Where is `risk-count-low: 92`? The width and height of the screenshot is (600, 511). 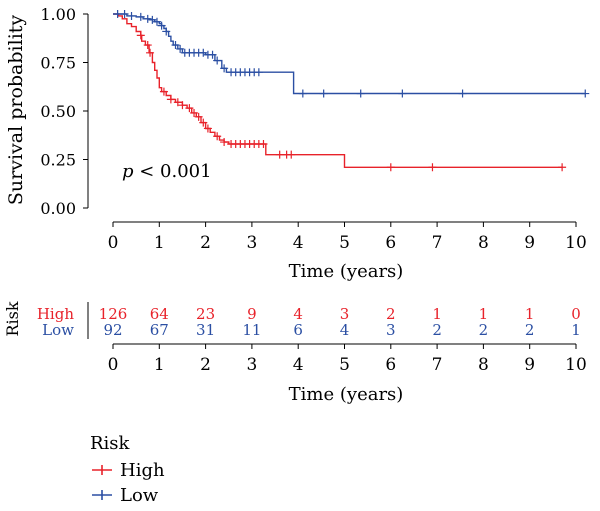 risk-count-low: 92 is located at coordinates (112, 330).